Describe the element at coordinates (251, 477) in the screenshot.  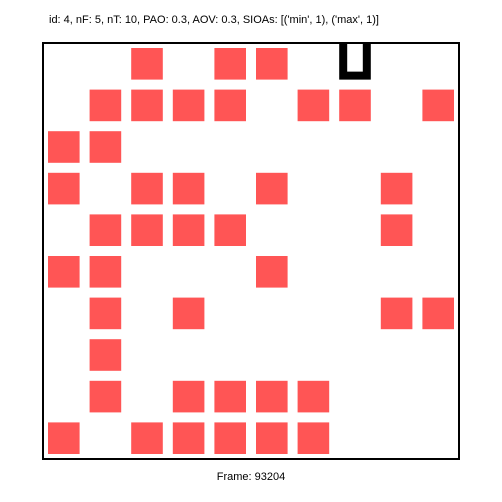
I see `frame-counter: Frame: 93204` at that location.